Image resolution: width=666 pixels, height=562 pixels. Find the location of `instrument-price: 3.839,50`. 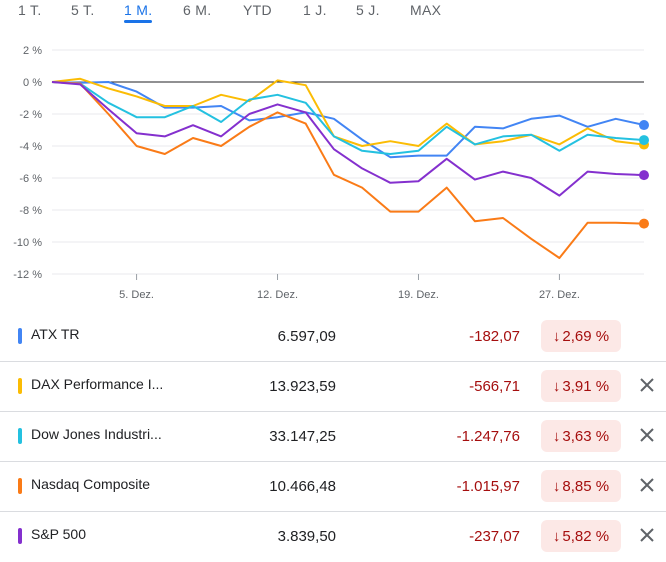

instrument-price: 3.839,50 is located at coordinates (306, 536).